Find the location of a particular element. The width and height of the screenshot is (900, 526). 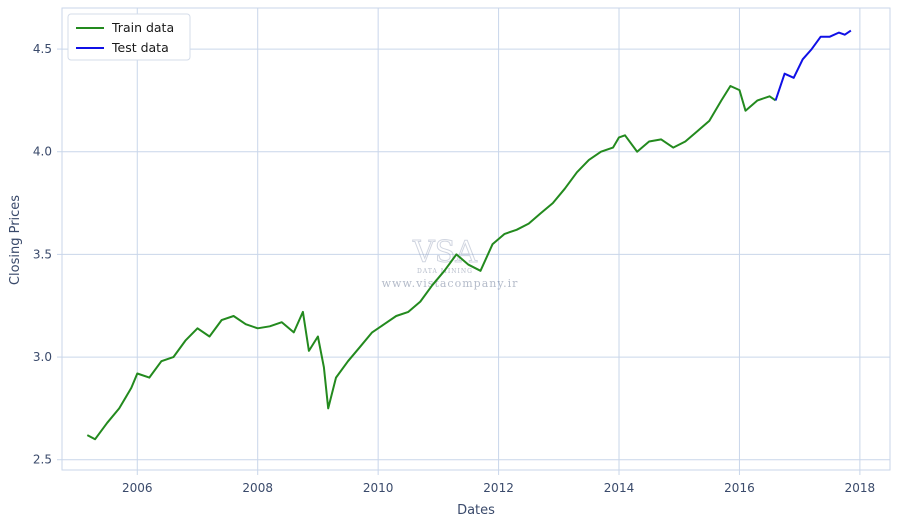

y-ticks: 2.5 3.0 3.5 4.0 4.5 is located at coordinates (47, 254).